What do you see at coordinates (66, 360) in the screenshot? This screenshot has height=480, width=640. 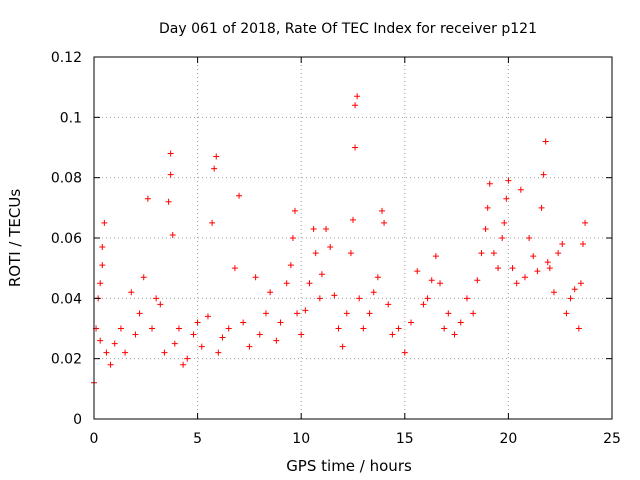 I see `y-tick-label: 0.02` at bounding box center [66, 360].